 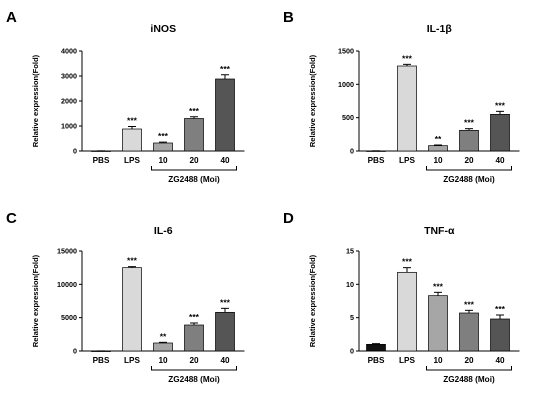 I want to click on chart-title: IL-1β, so click(x=440, y=29).